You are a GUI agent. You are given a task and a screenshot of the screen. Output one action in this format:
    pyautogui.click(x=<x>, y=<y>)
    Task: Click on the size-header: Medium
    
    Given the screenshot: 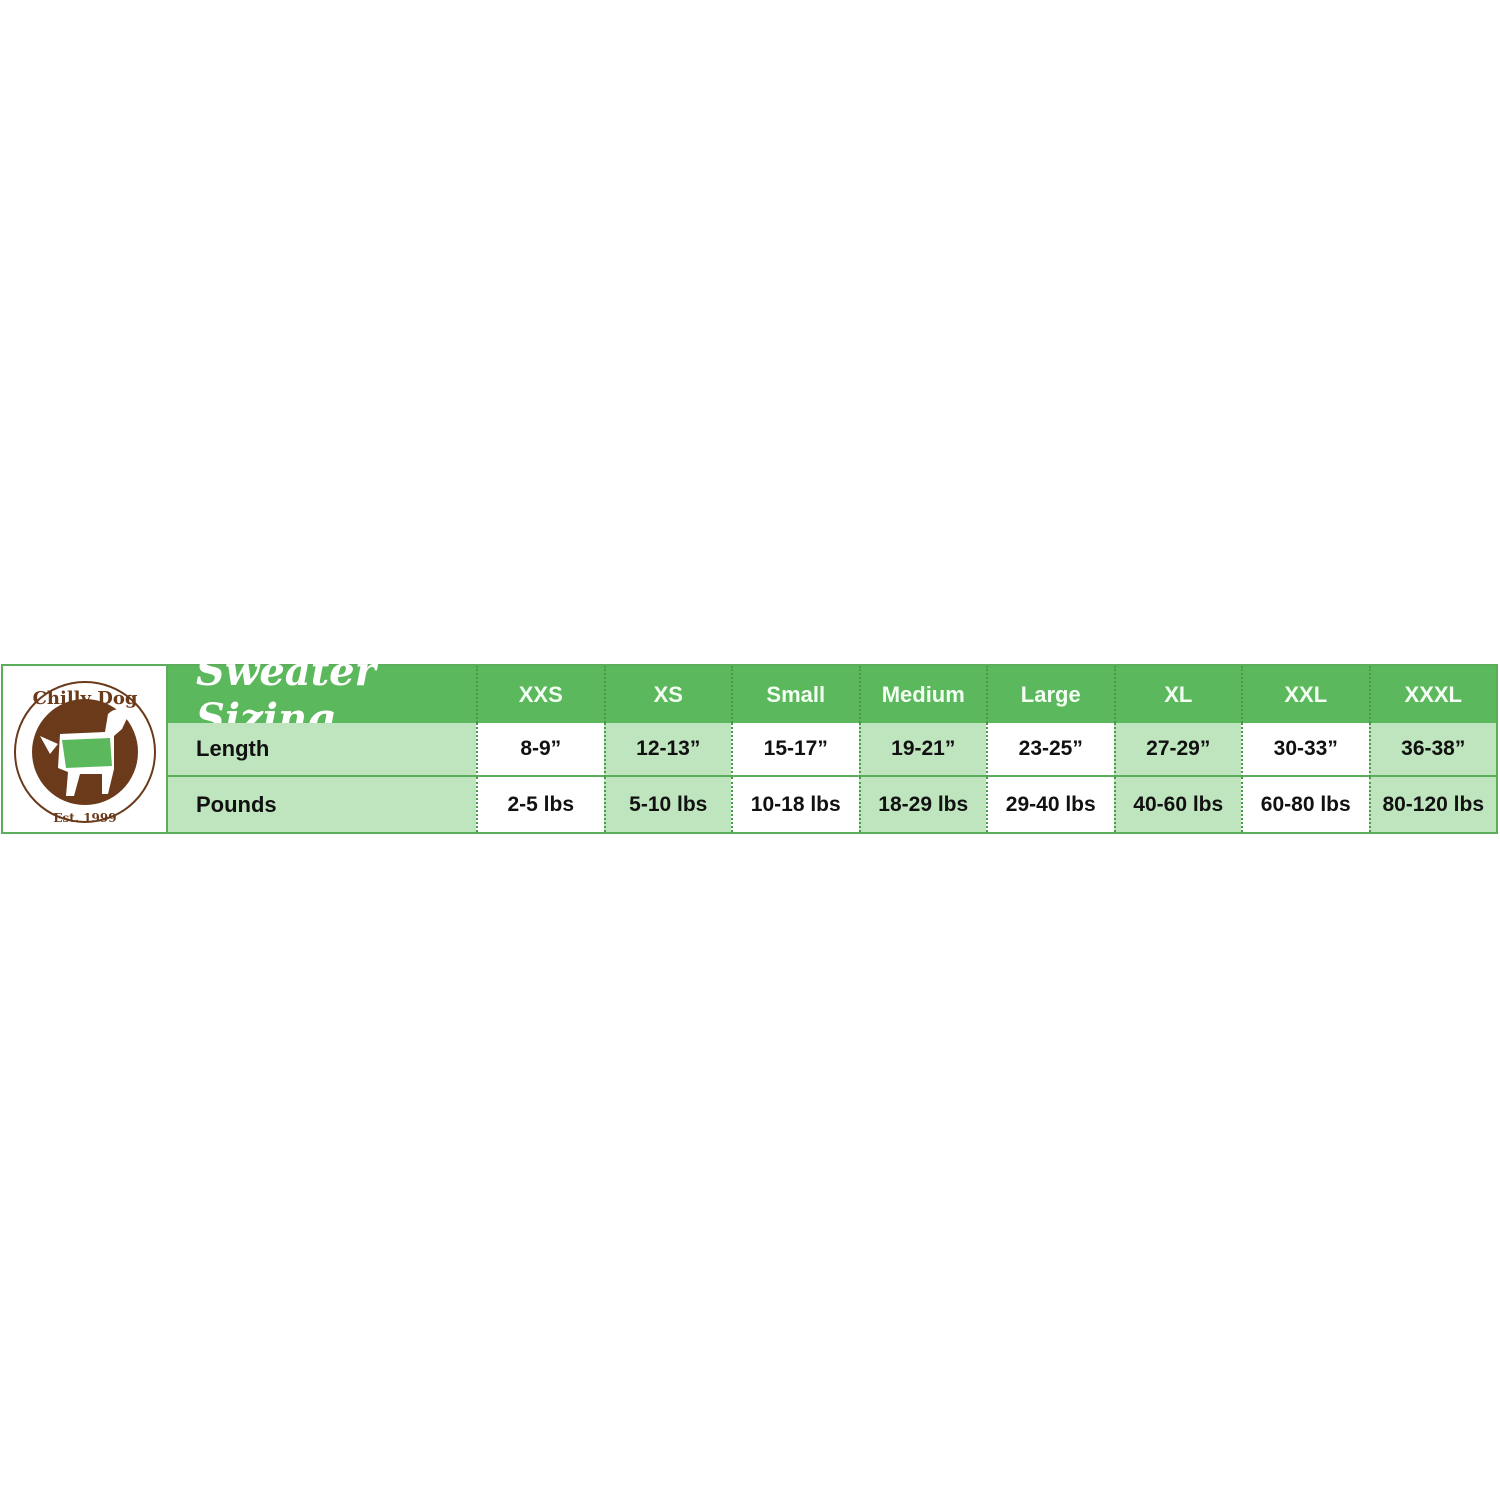 What is the action you would take?
    pyautogui.click(x=922, y=694)
    